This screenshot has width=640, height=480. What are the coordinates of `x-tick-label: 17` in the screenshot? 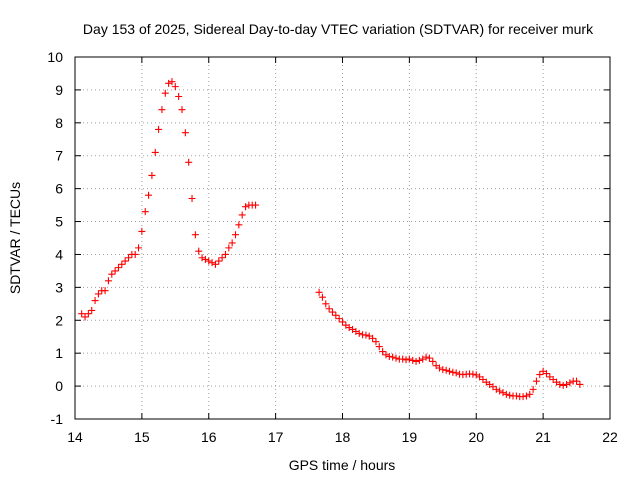 It's located at (276, 437).